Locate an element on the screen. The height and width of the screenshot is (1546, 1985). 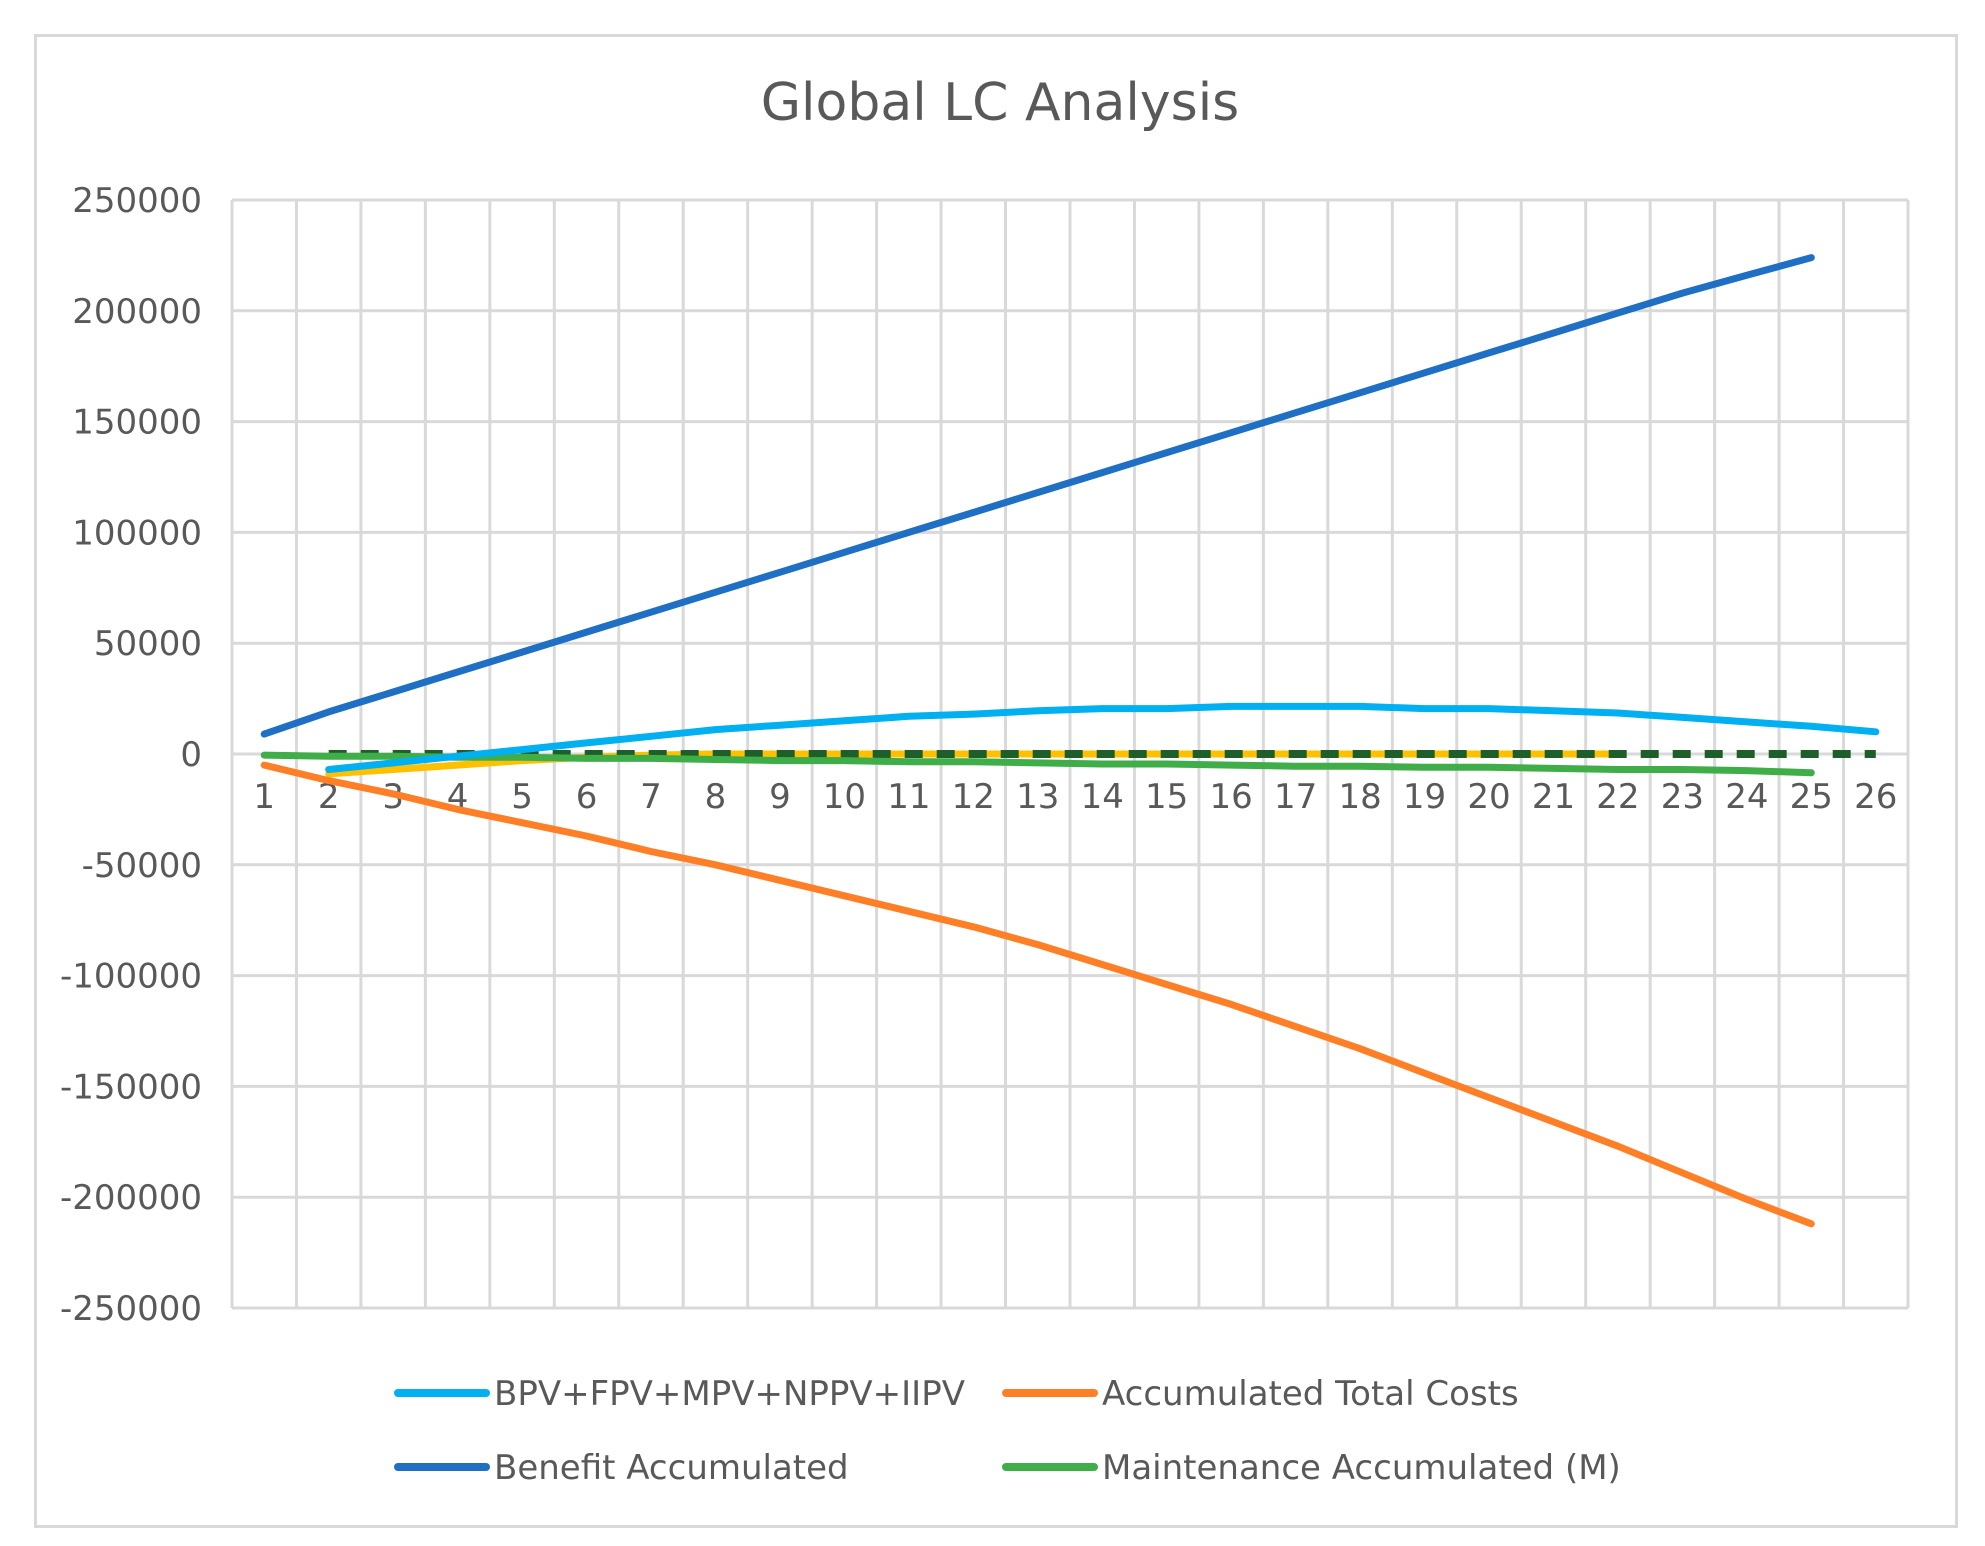
legend-label: Accumulated Total Costs is located at coordinates (1310, 1394).